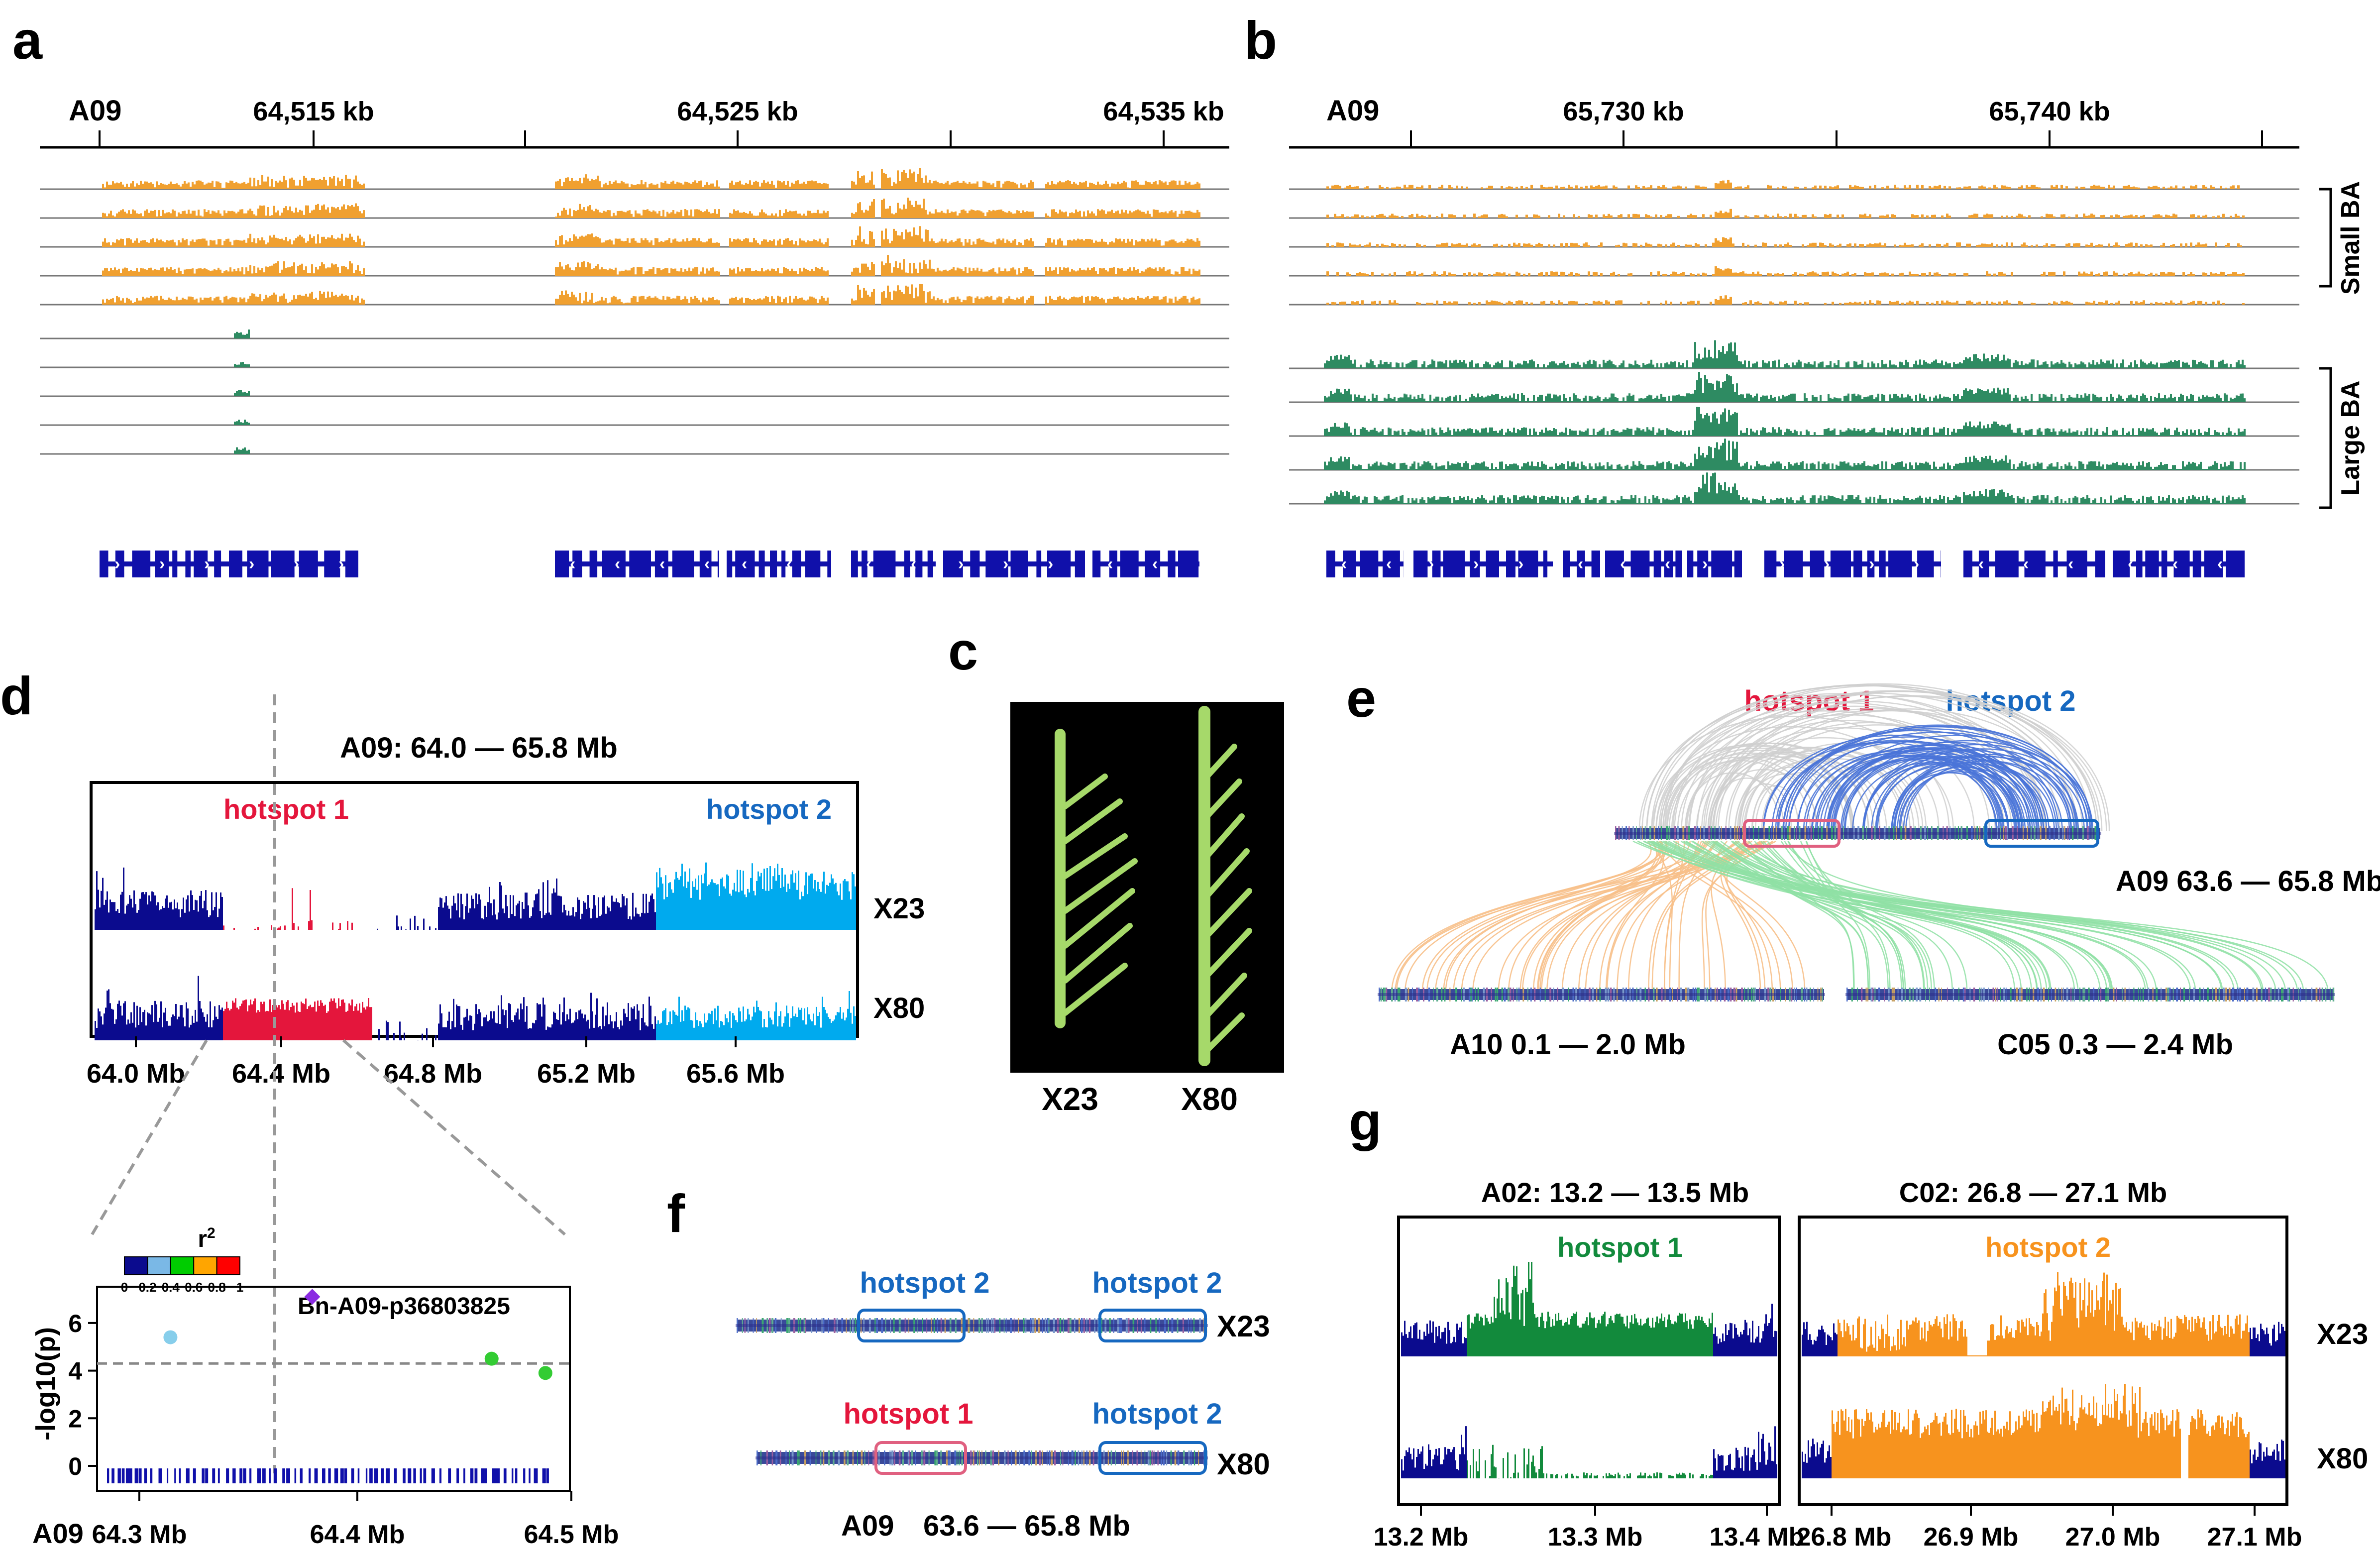  What do you see at coordinates (1026, 1526) in the screenshot?
I see `panel-f-range: 63.6 — 65.8 Mb` at bounding box center [1026, 1526].